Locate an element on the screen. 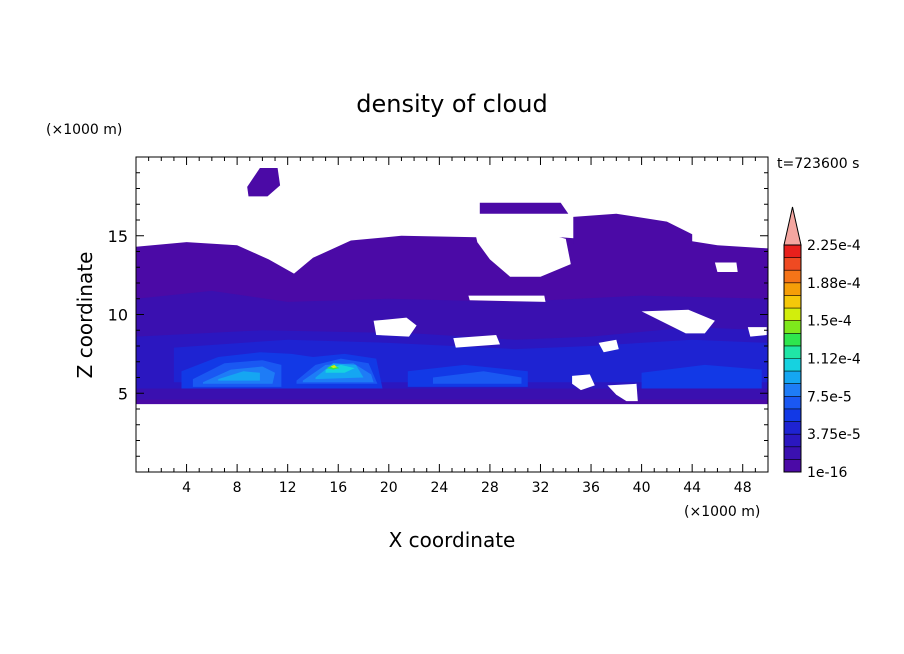 This screenshot has width=904, height=654. x-tick-label-44: 44 is located at coordinates (692, 488).